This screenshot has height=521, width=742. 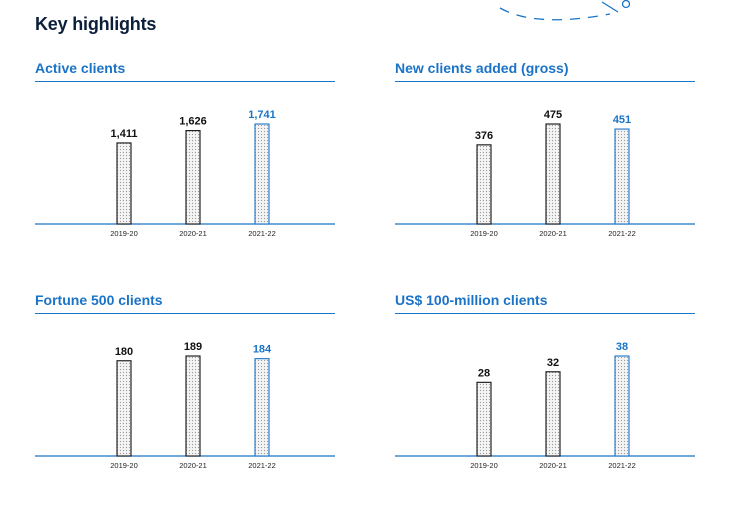 I want to click on data-label: 1,741, so click(x=262, y=115).